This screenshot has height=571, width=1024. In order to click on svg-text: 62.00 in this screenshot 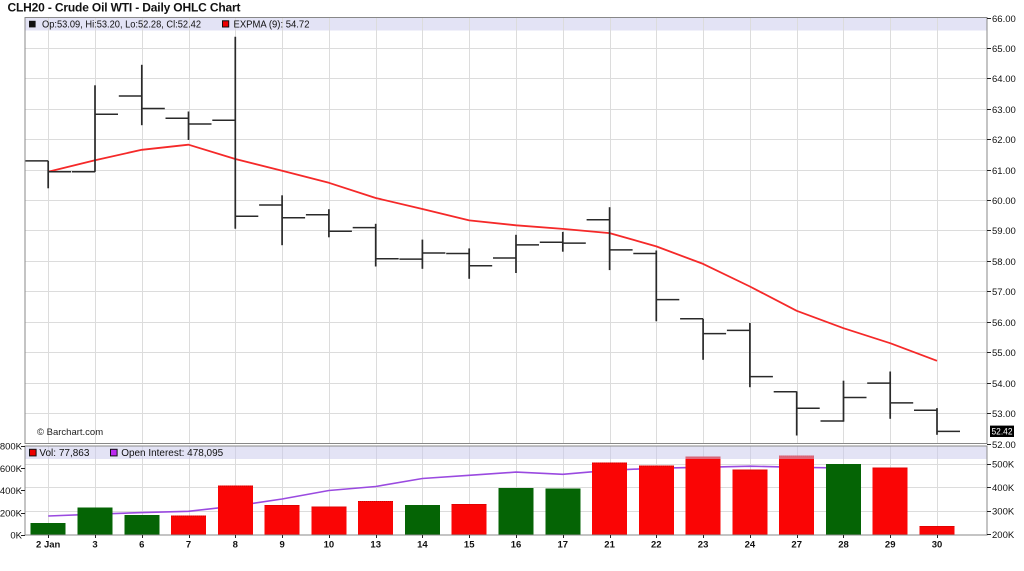, I will do `click(1004, 140)`.